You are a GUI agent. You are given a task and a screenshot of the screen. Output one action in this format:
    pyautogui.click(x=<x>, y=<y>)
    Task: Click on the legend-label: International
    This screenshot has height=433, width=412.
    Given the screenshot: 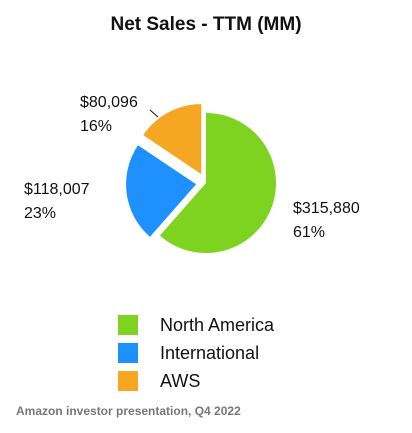 What is the action you would take?
    pyautogui.click(x=210, y=352)
    